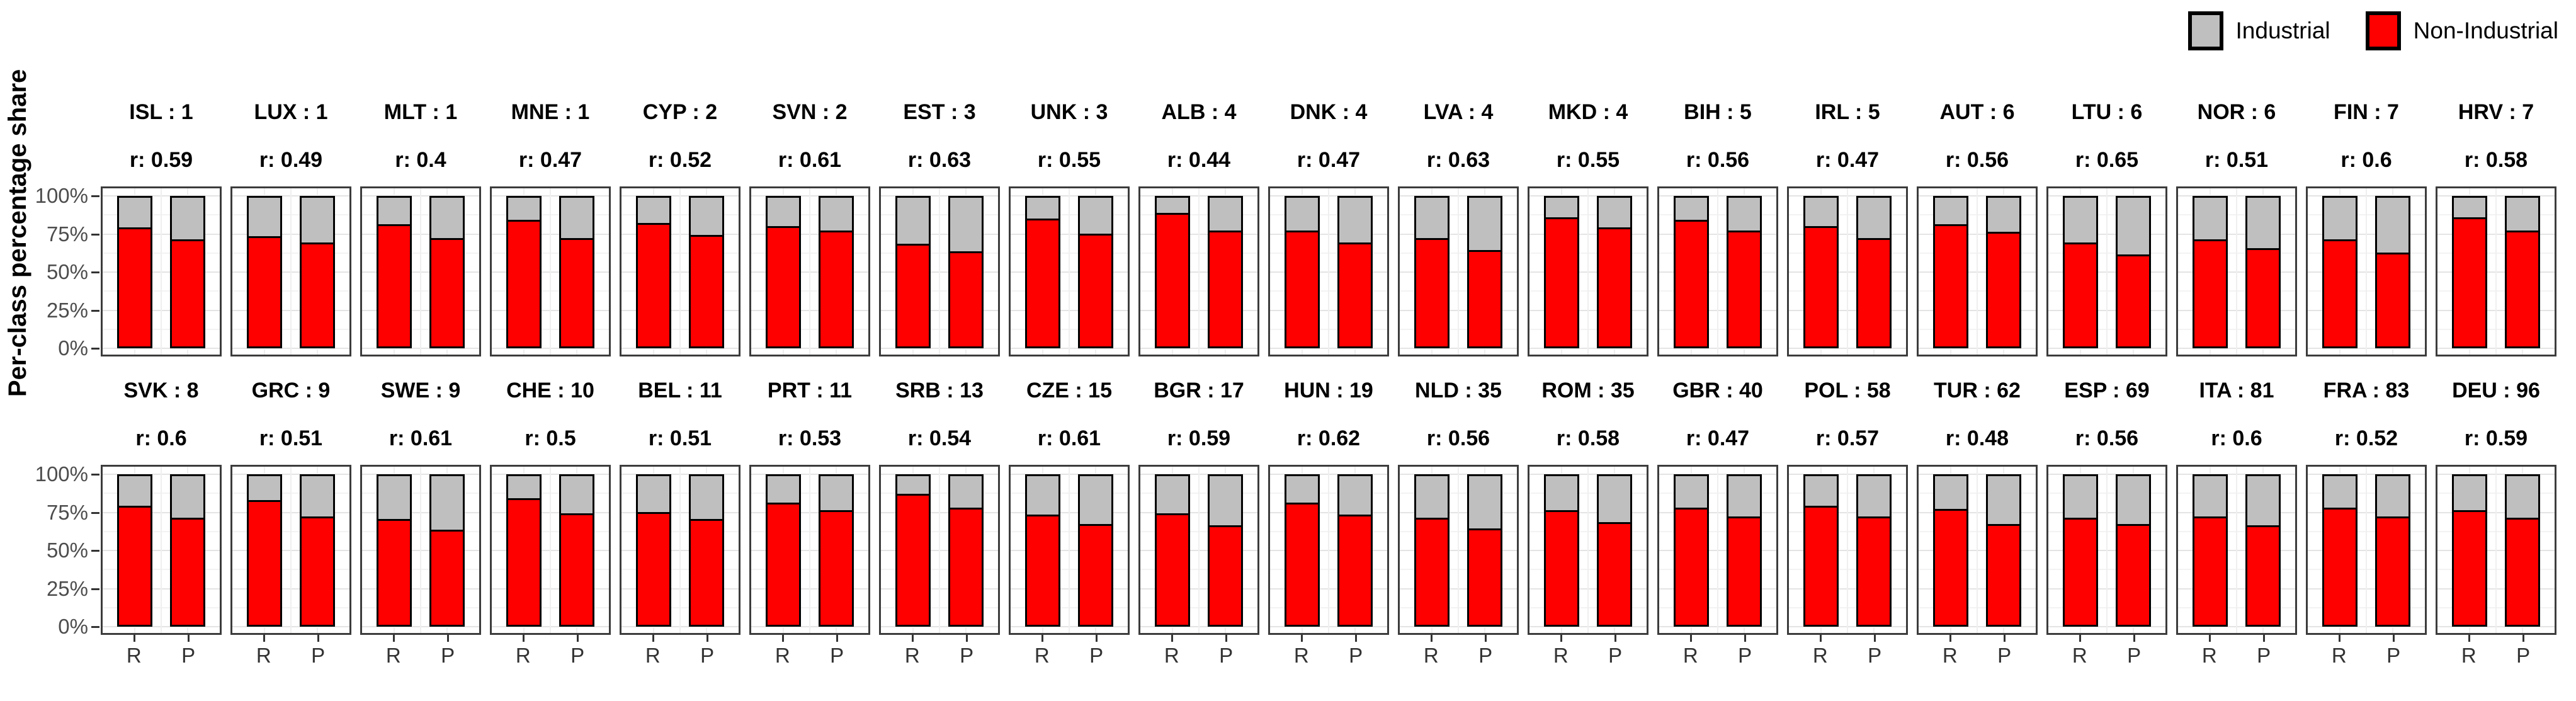  What do you see at coordinates (2236, 112) in the screenshot?
I see `panel-title-country-count: NOR : 6` at bounding box center [2236, 112].